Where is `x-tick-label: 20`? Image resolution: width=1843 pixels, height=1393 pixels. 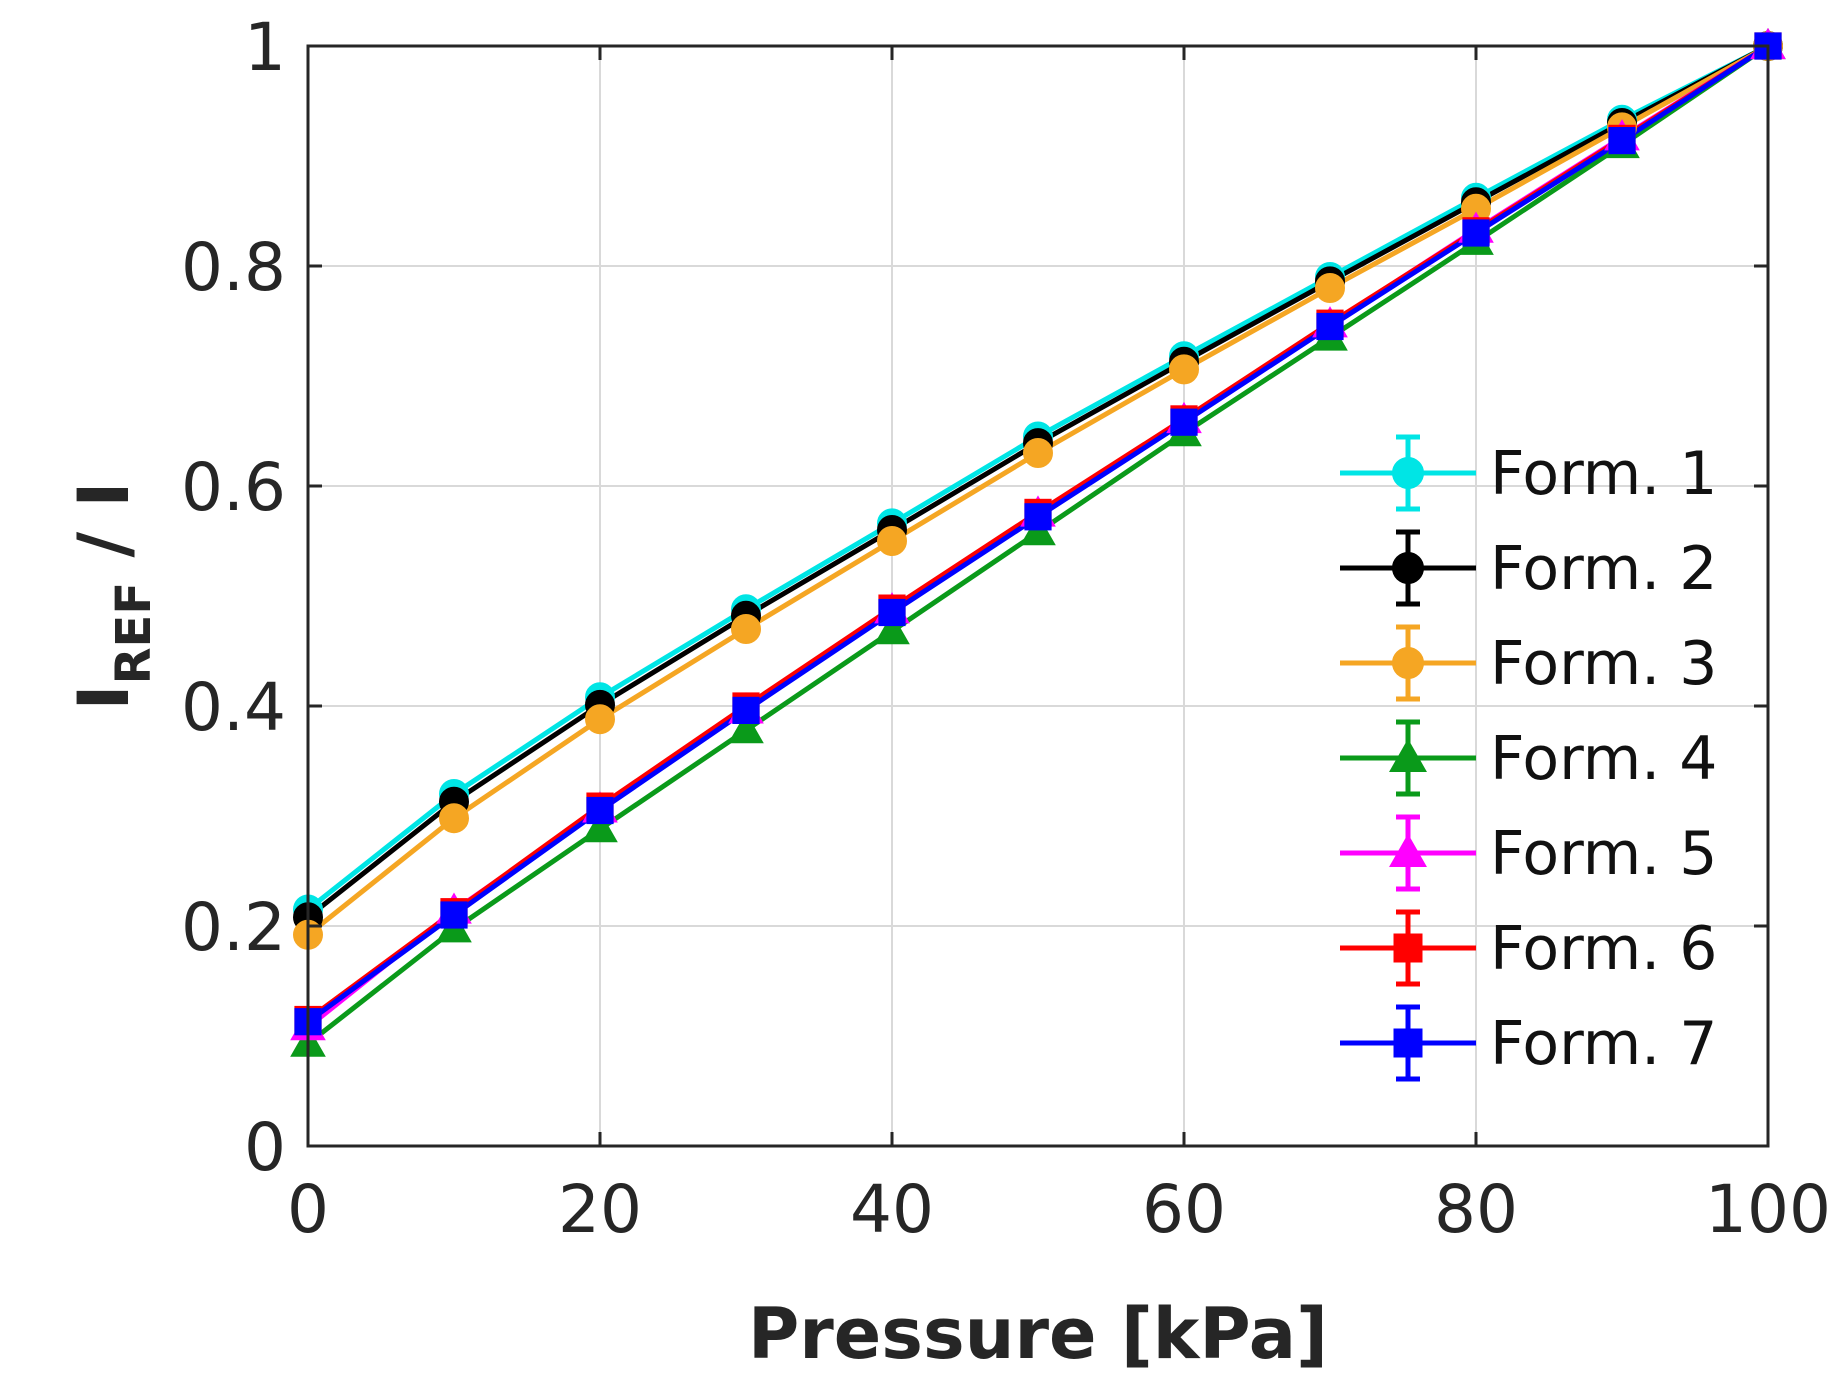
x-tick-label: 20 is located at coordinates (600, 1209).